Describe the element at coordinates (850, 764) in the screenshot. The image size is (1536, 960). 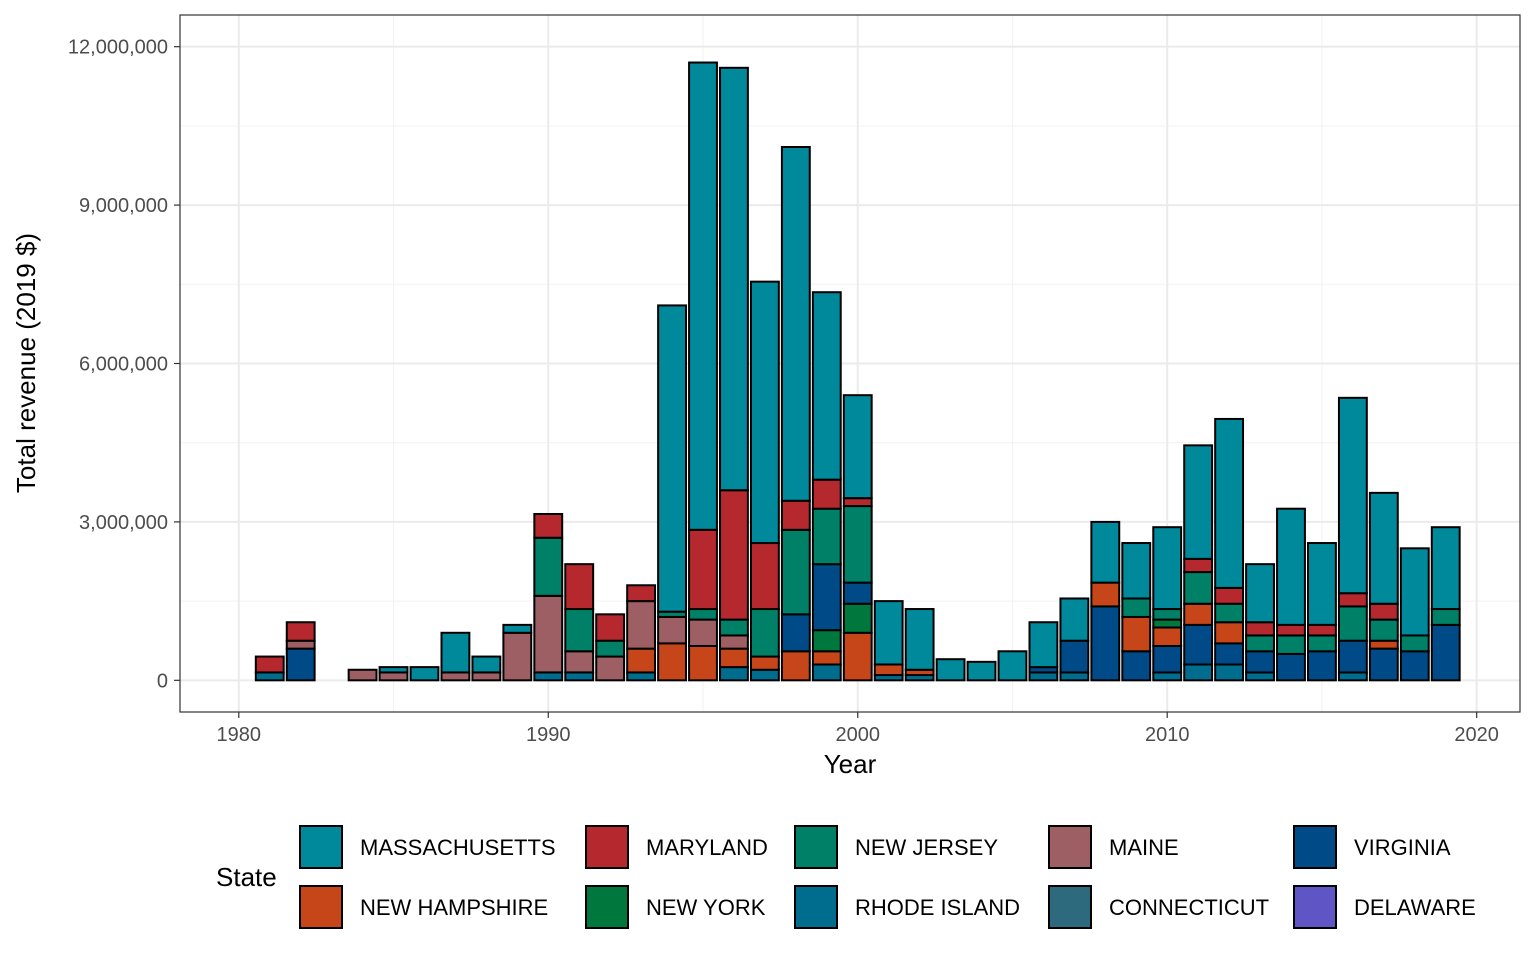
I see `x-axis-title: Year` at that location.